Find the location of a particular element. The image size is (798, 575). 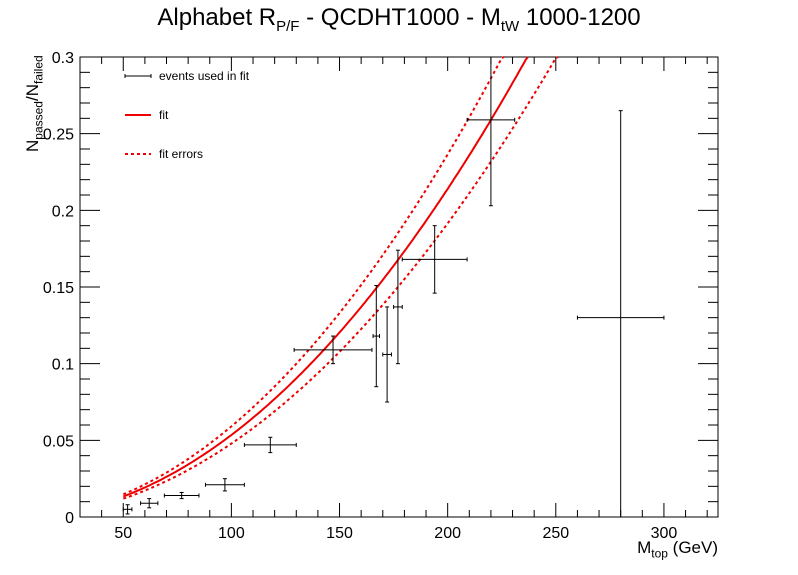

y-axis-label: Npassed/Nfailed is located at coordinates (34, 103).